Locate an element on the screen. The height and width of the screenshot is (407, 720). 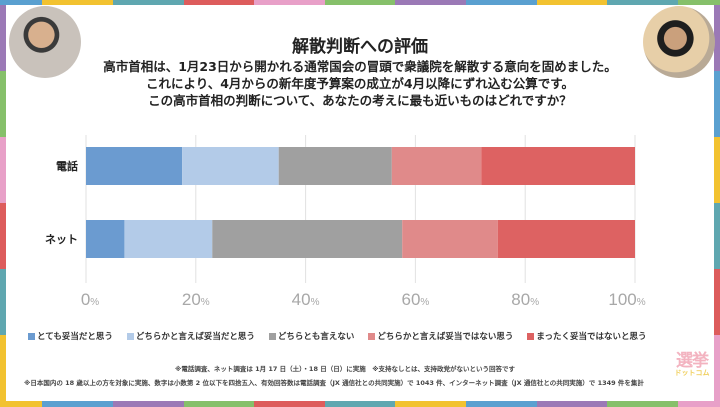
presenter-left-video is located at coordinates (45, 42).